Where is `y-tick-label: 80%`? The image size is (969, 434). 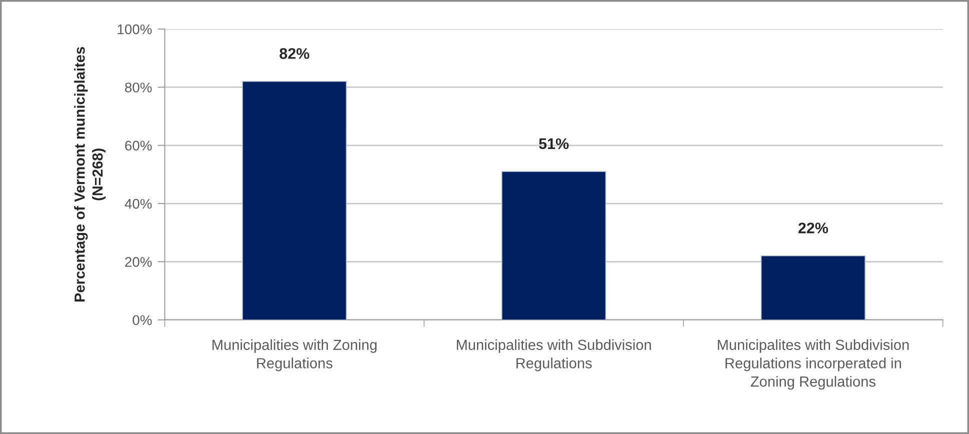
y-tick-label: 80% is located at coordinates (138, 87).